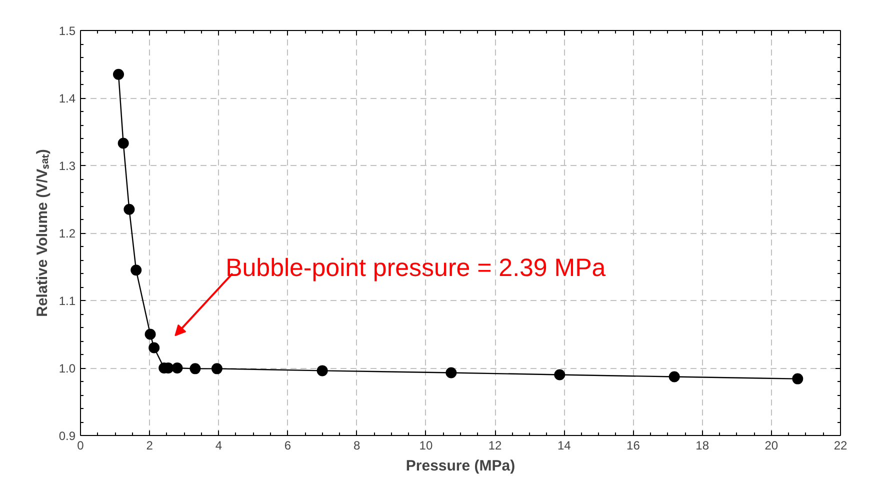  I want to click on y-tick-label: 1.5, so click(67, 31).